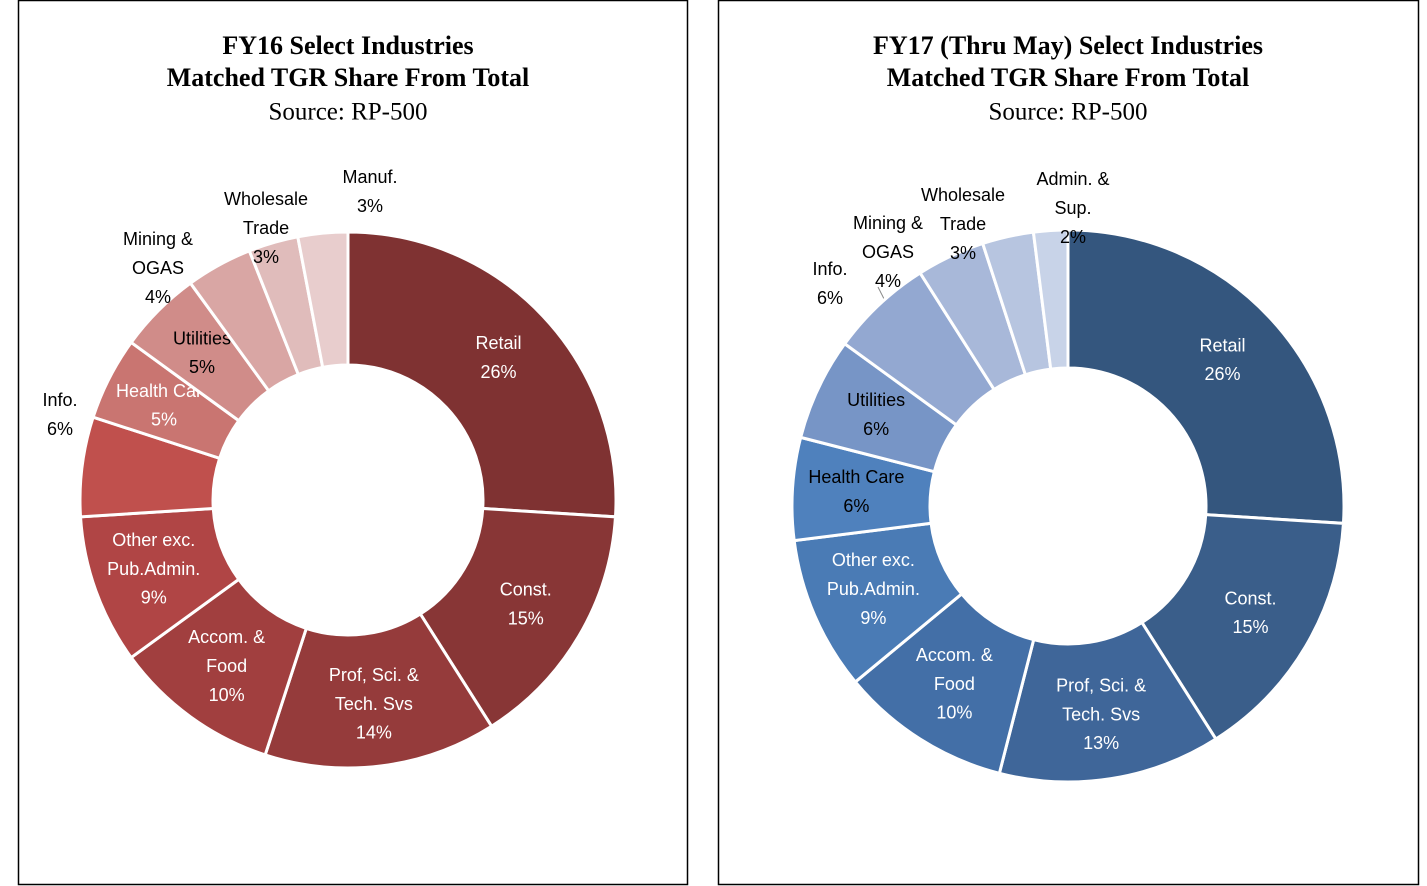 This screenshot has height=886, width=1427. I want to click on chart-title: FY16 Select Industries, so click(347, 45).